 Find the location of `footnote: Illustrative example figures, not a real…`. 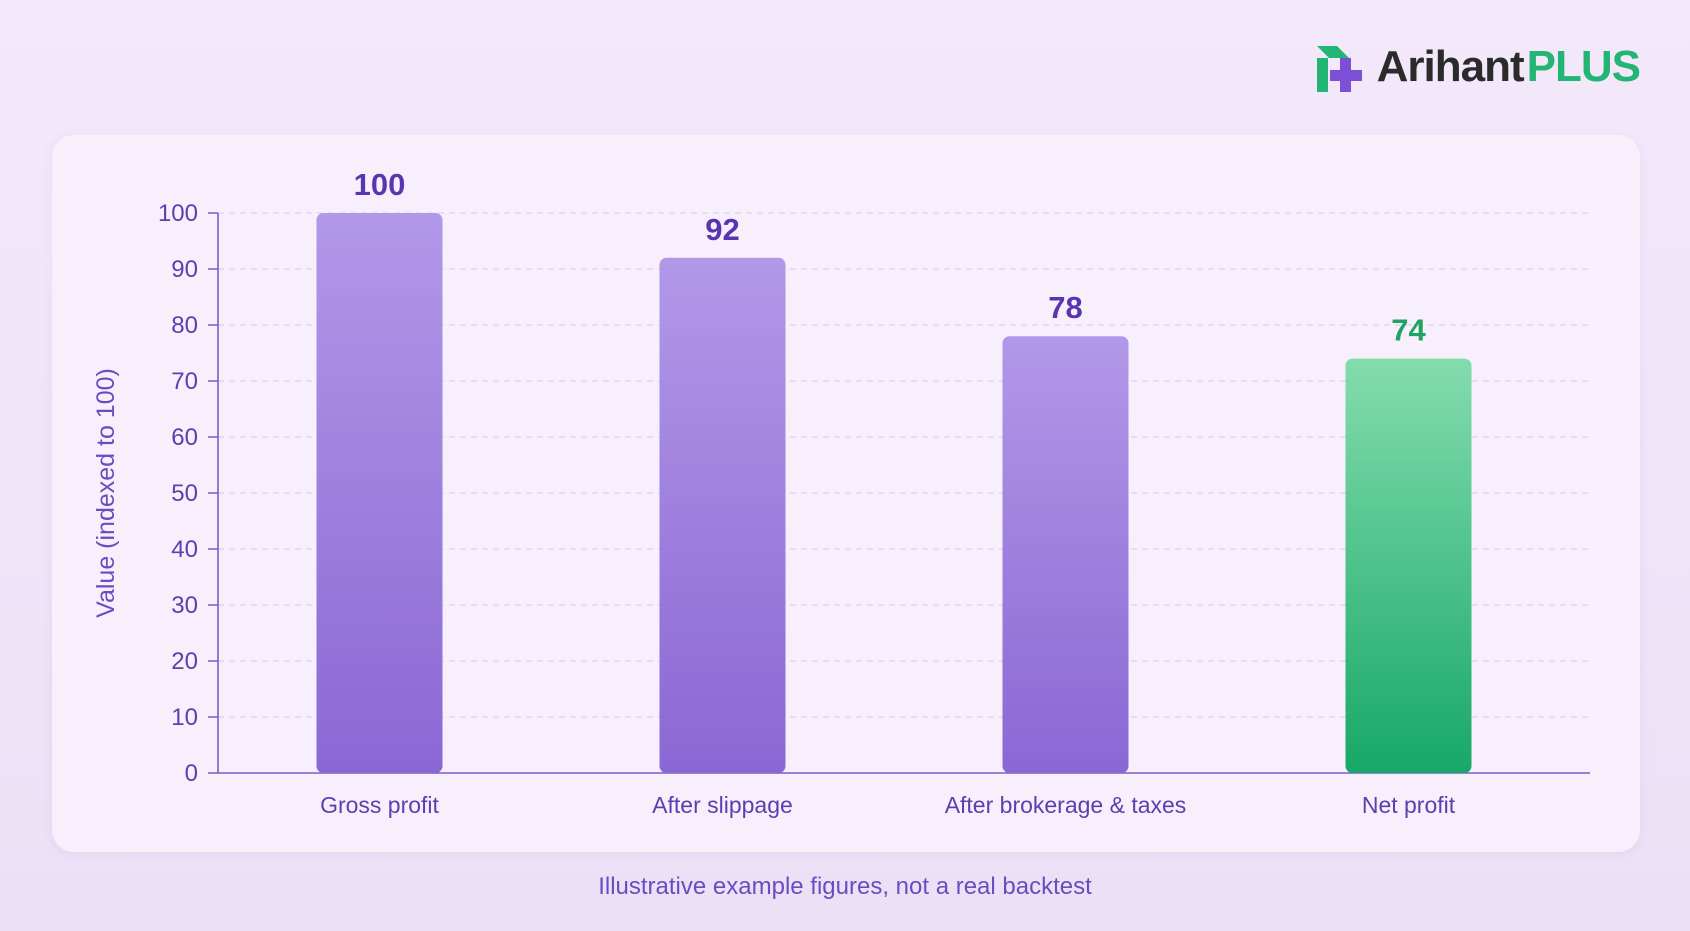

footnote: Illustrative example figures, not a real… is located at coordinates (845, 886).